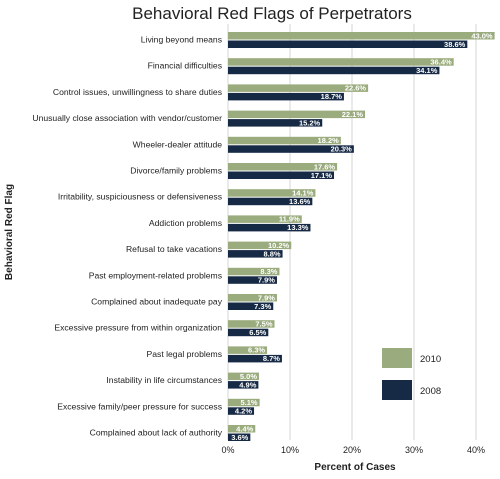  Describe the element at coordinates (482, 35) in the screenshot. I see `bar-value-label: 43.0%` at that location.